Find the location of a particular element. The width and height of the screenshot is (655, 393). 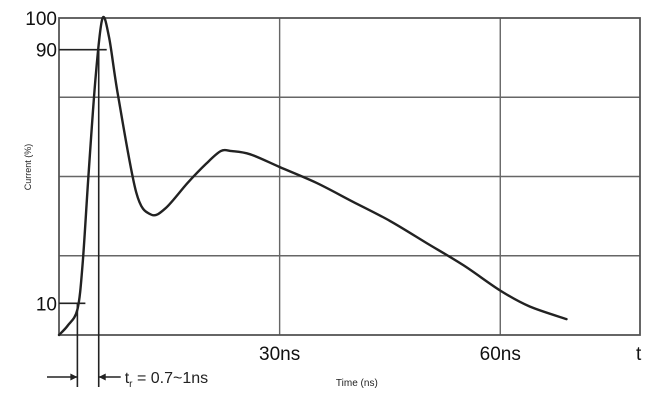

rise-arrow-right-head is located at coordinates (102, 377).